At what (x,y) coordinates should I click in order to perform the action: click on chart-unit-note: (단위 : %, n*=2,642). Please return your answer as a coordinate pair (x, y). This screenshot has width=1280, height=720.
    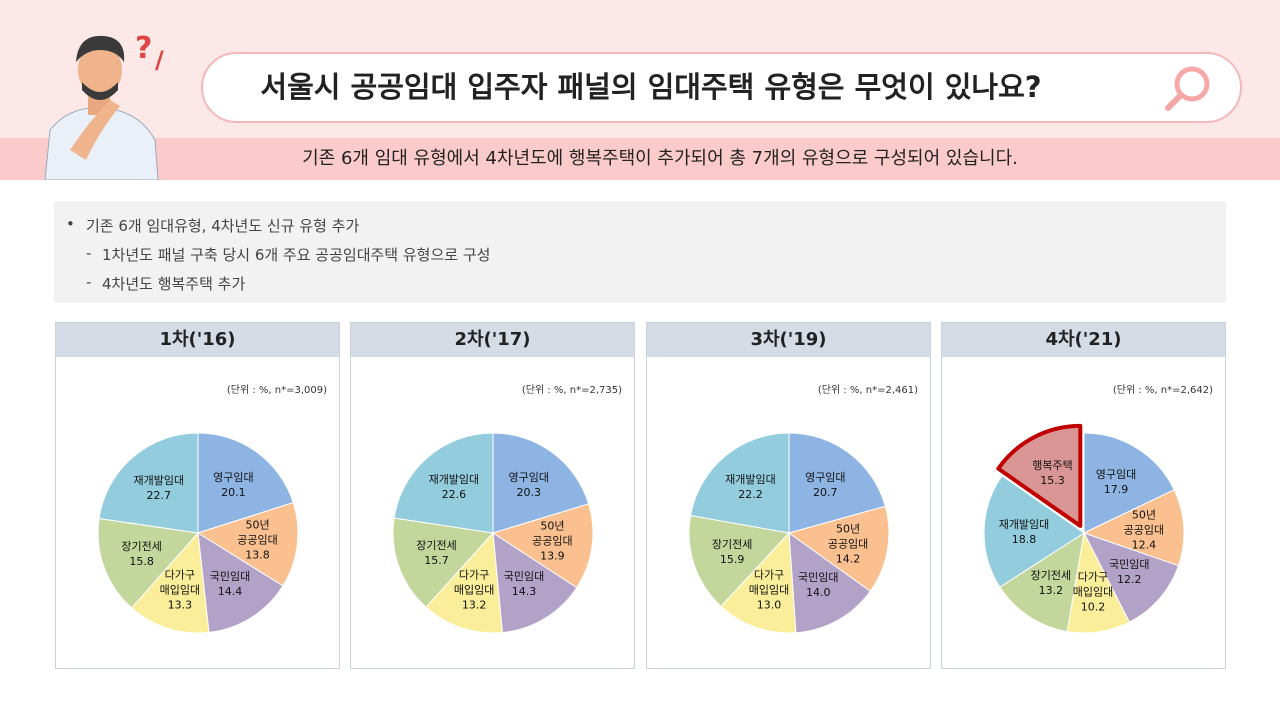
    Looking at the image, I should click on (1162, 390).